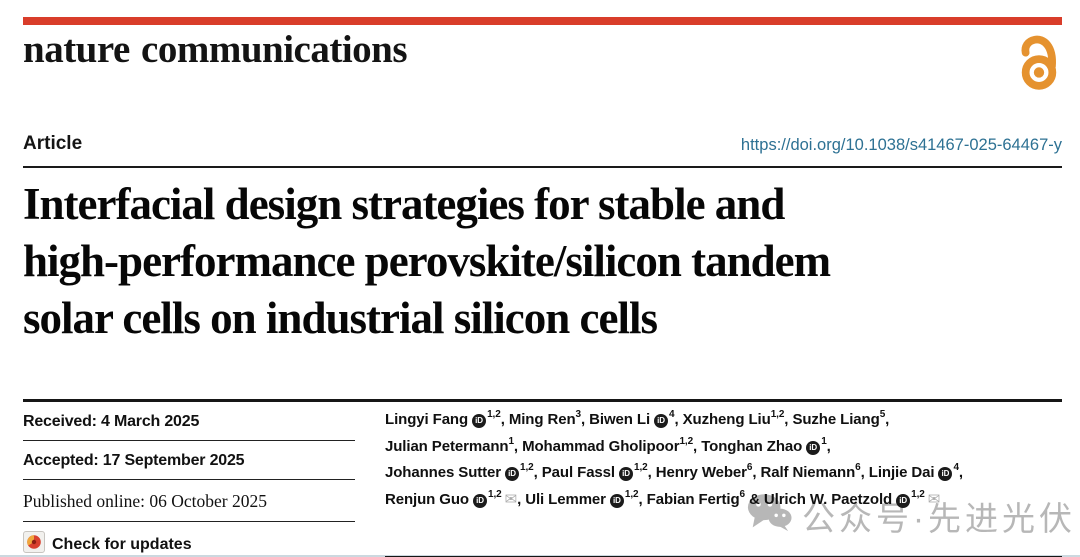 Image resolution: width=1080 pixels, height=557 pixels. I want to click on check-for-updates-button: Check for updates, so click(189, 539).